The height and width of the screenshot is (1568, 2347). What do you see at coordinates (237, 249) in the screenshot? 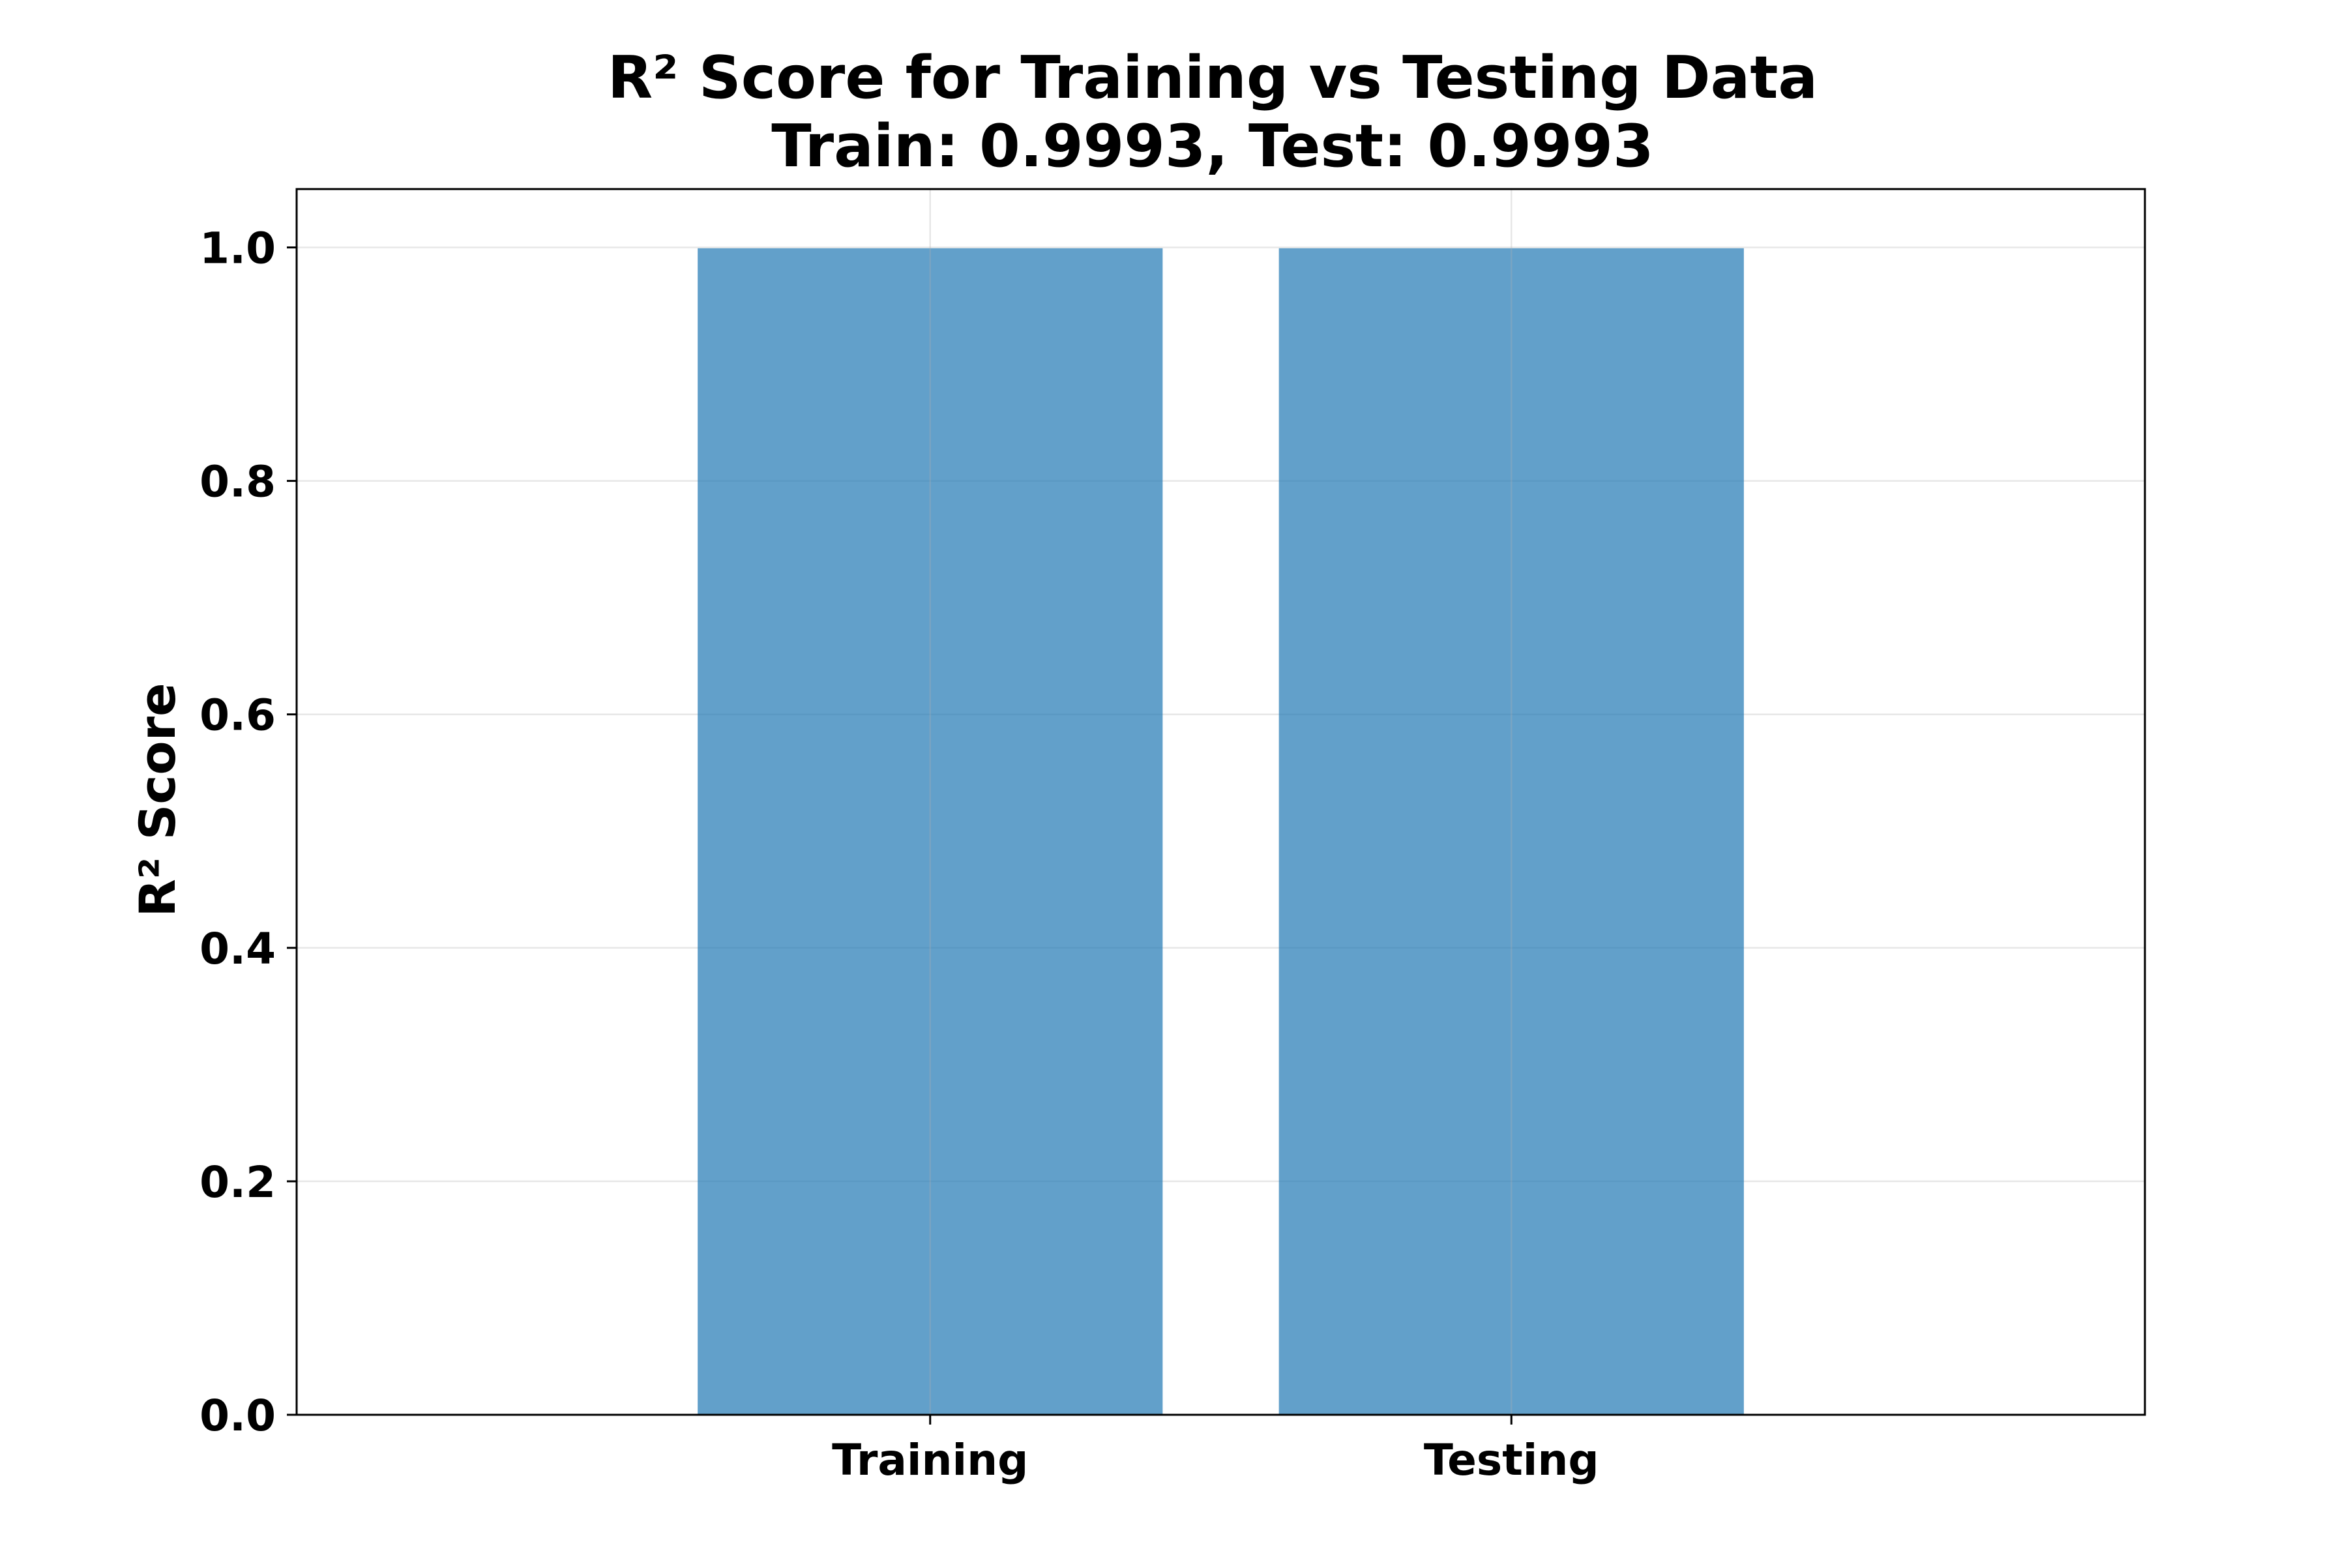
I see `y-tick-label: 1.0` at bounding box center [237, 249].